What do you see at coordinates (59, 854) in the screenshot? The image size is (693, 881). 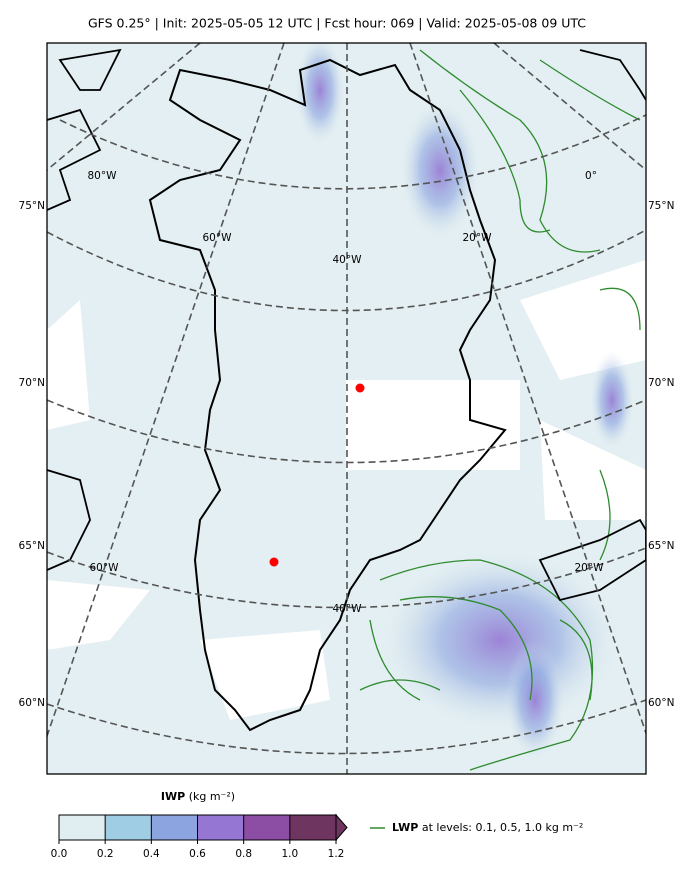 I see `colorbar-tick-label: 0.0` at bounding box center [59, 854].